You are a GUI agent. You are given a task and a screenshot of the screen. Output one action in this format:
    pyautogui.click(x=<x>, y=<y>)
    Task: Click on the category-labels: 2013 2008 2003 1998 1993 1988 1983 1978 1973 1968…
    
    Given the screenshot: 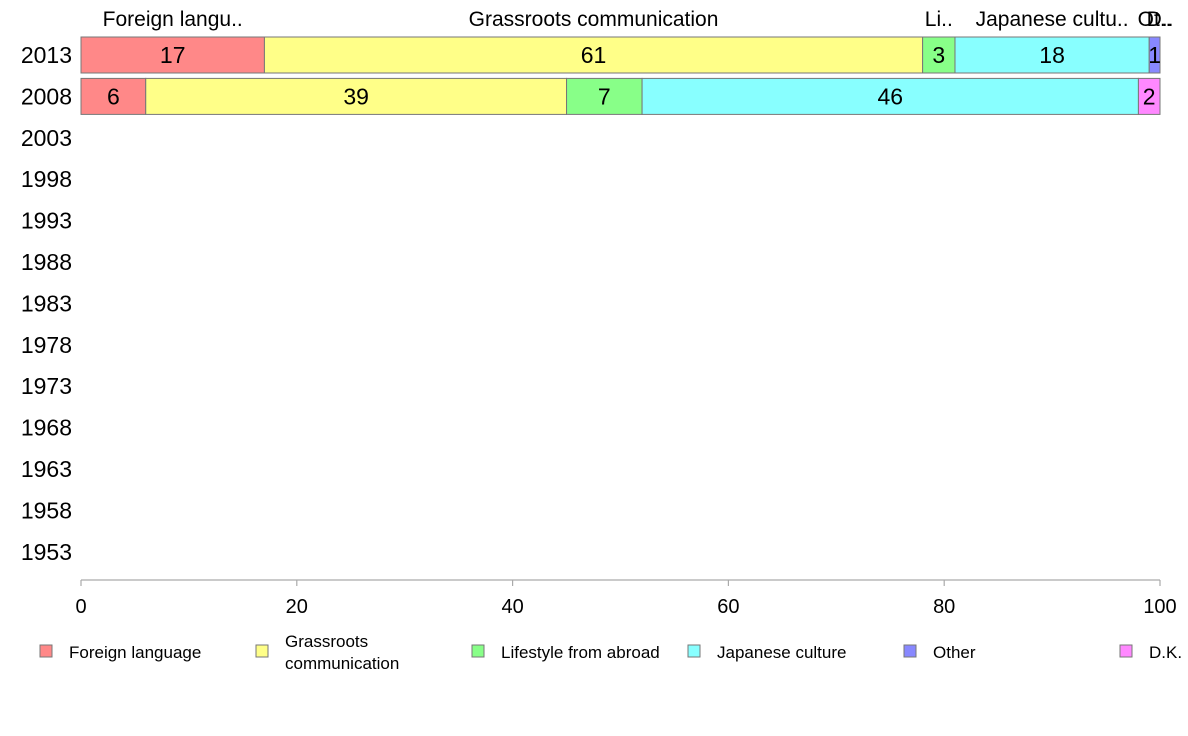 What is the action you would take?
    pyautogui.click(x=46, y=303)
    